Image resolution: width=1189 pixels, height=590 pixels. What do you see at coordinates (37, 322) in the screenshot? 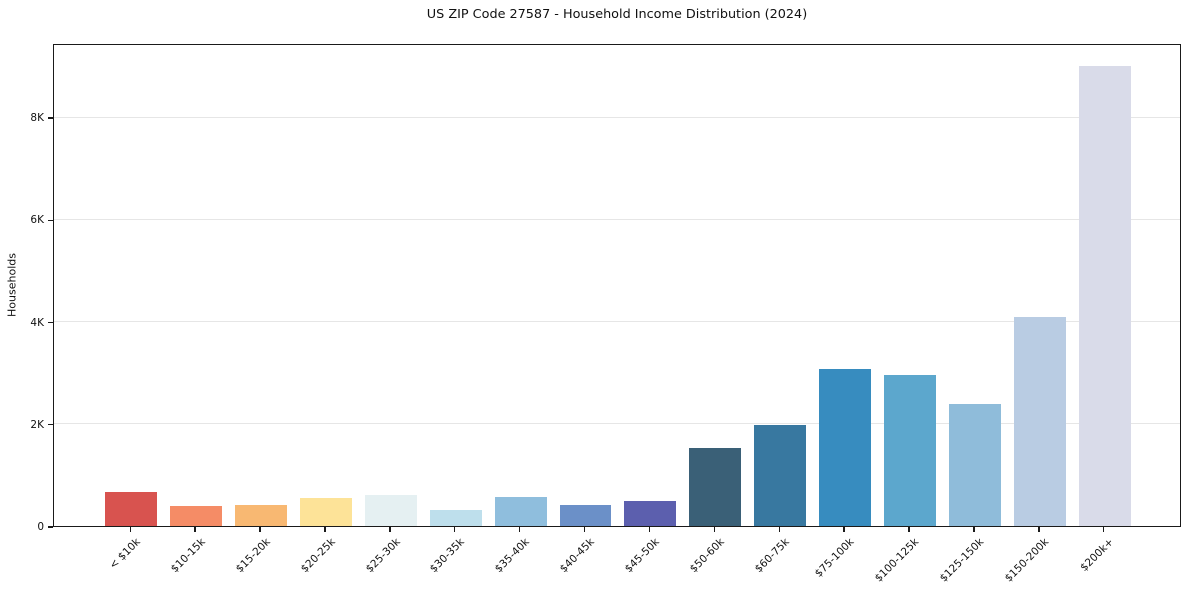
I see `y-tick-label-4K: 4K` at bounding box center [37, 322].